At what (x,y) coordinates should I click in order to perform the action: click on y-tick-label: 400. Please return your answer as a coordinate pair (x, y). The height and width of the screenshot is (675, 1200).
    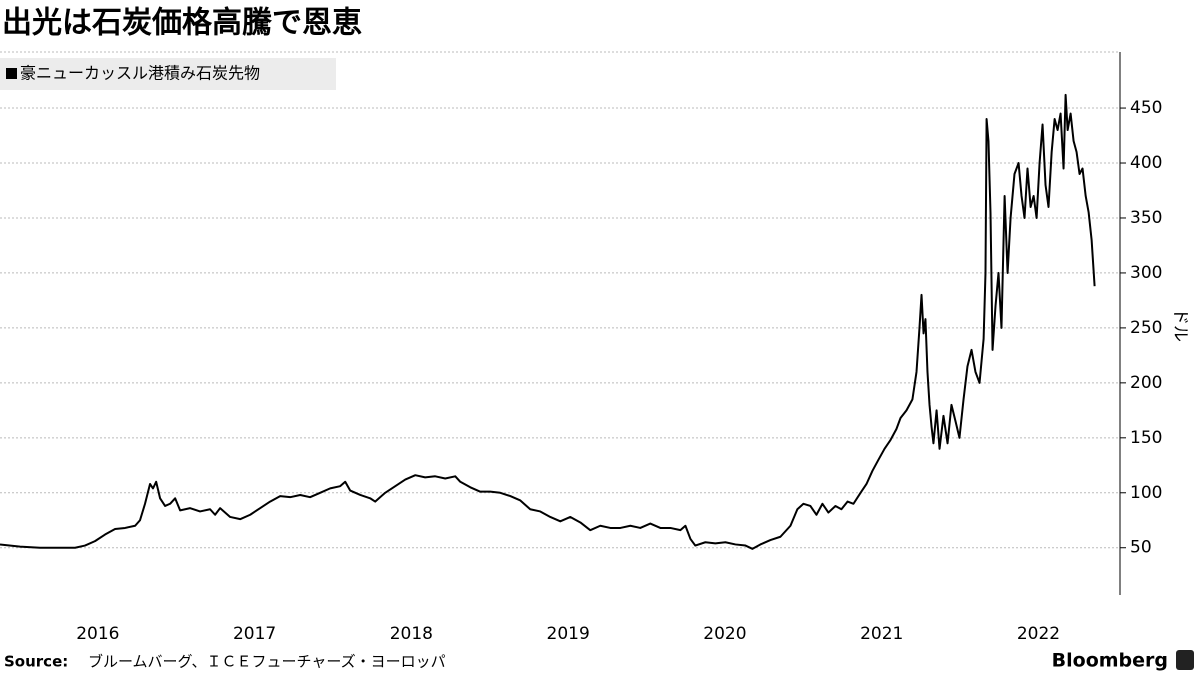
    Looking at the image, I should click on (1146, 163).